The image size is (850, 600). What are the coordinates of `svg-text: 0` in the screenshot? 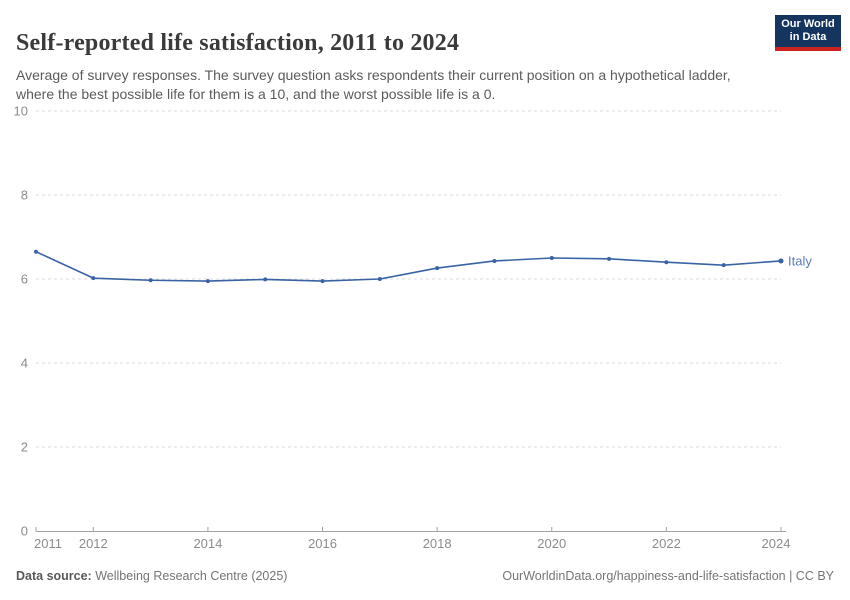 It's located at (24, 531).